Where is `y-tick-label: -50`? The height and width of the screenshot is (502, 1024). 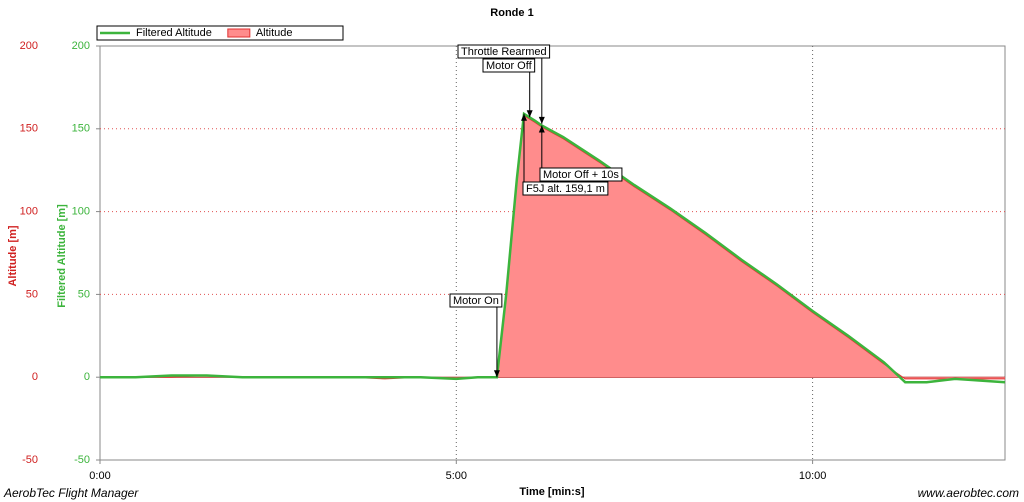
y-tick-label: -50 is located at coordinates (30, 460).